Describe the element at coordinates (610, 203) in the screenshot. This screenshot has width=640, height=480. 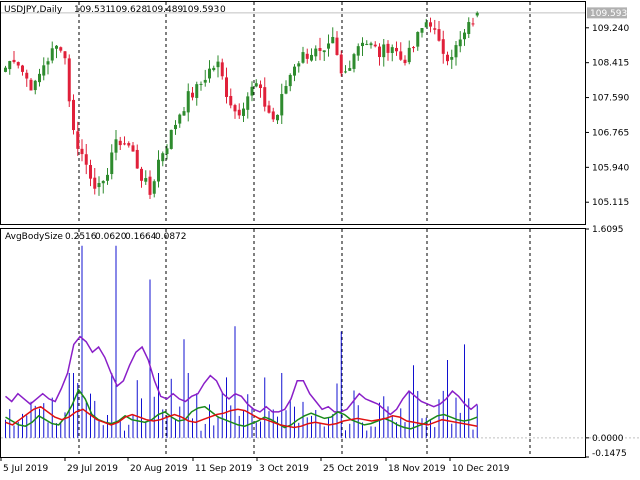
I see `price-tick-label: 105.115` at that location.